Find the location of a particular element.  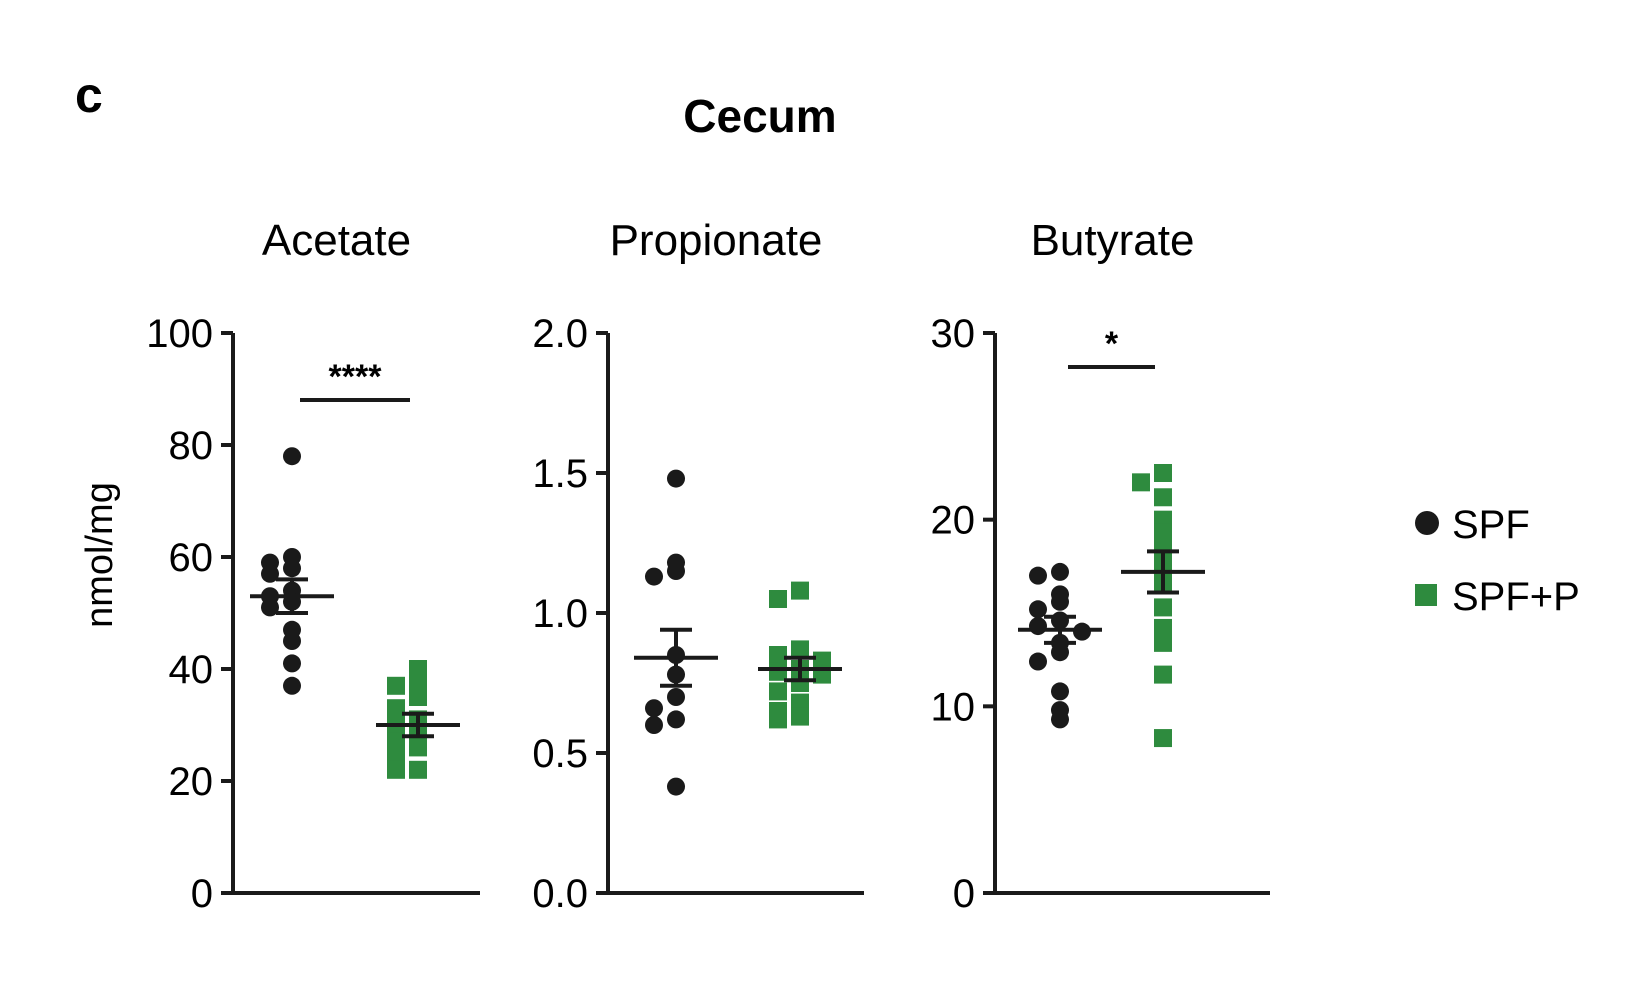

legend-item-spf-p: SPF+P is located at coordinates (1497, 597).